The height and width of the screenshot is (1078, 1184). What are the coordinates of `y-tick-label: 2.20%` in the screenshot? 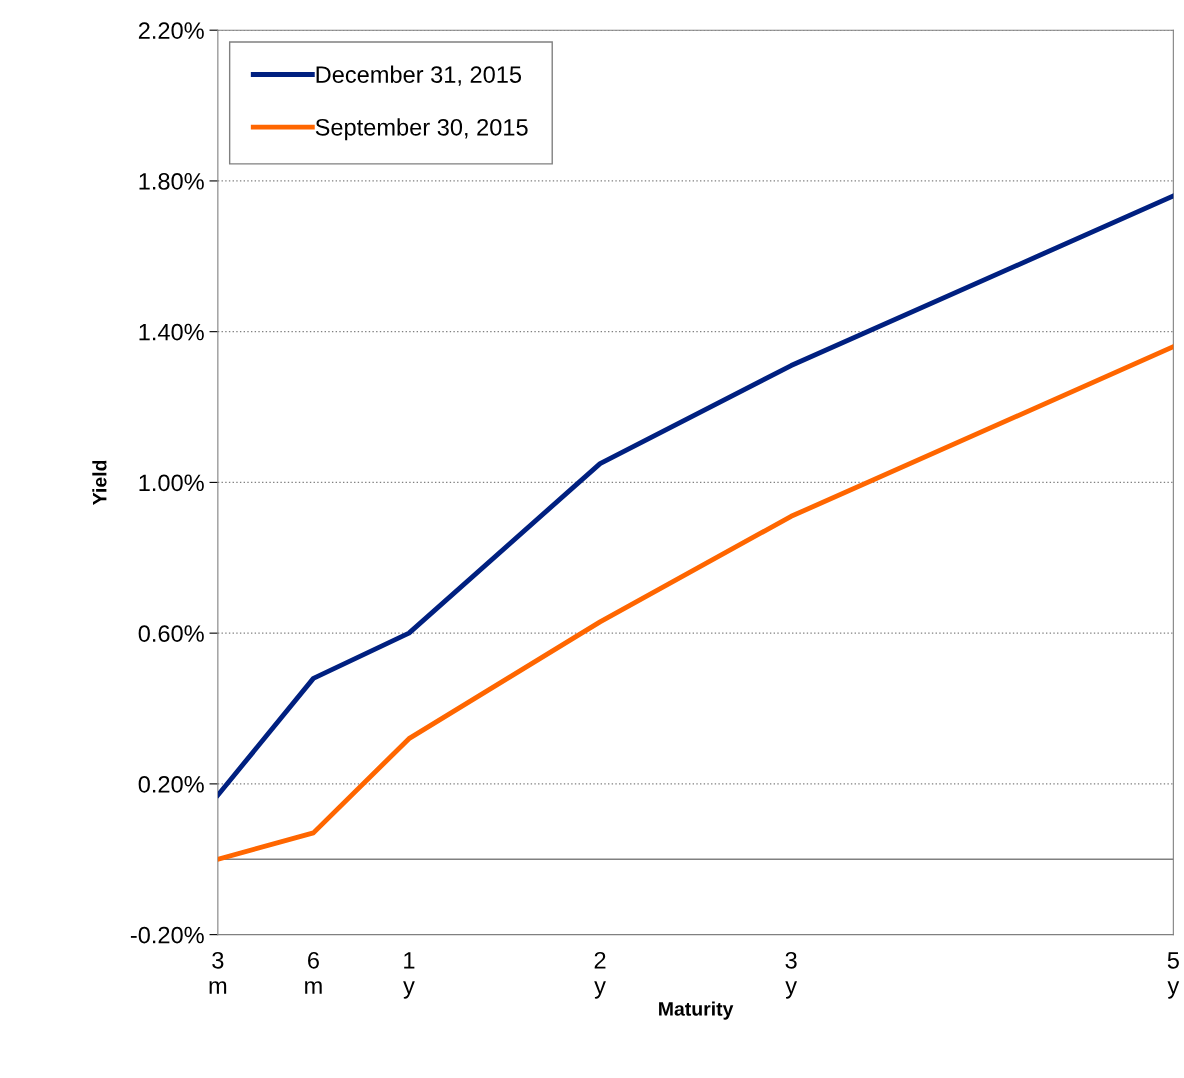 It's located at (171, 30).